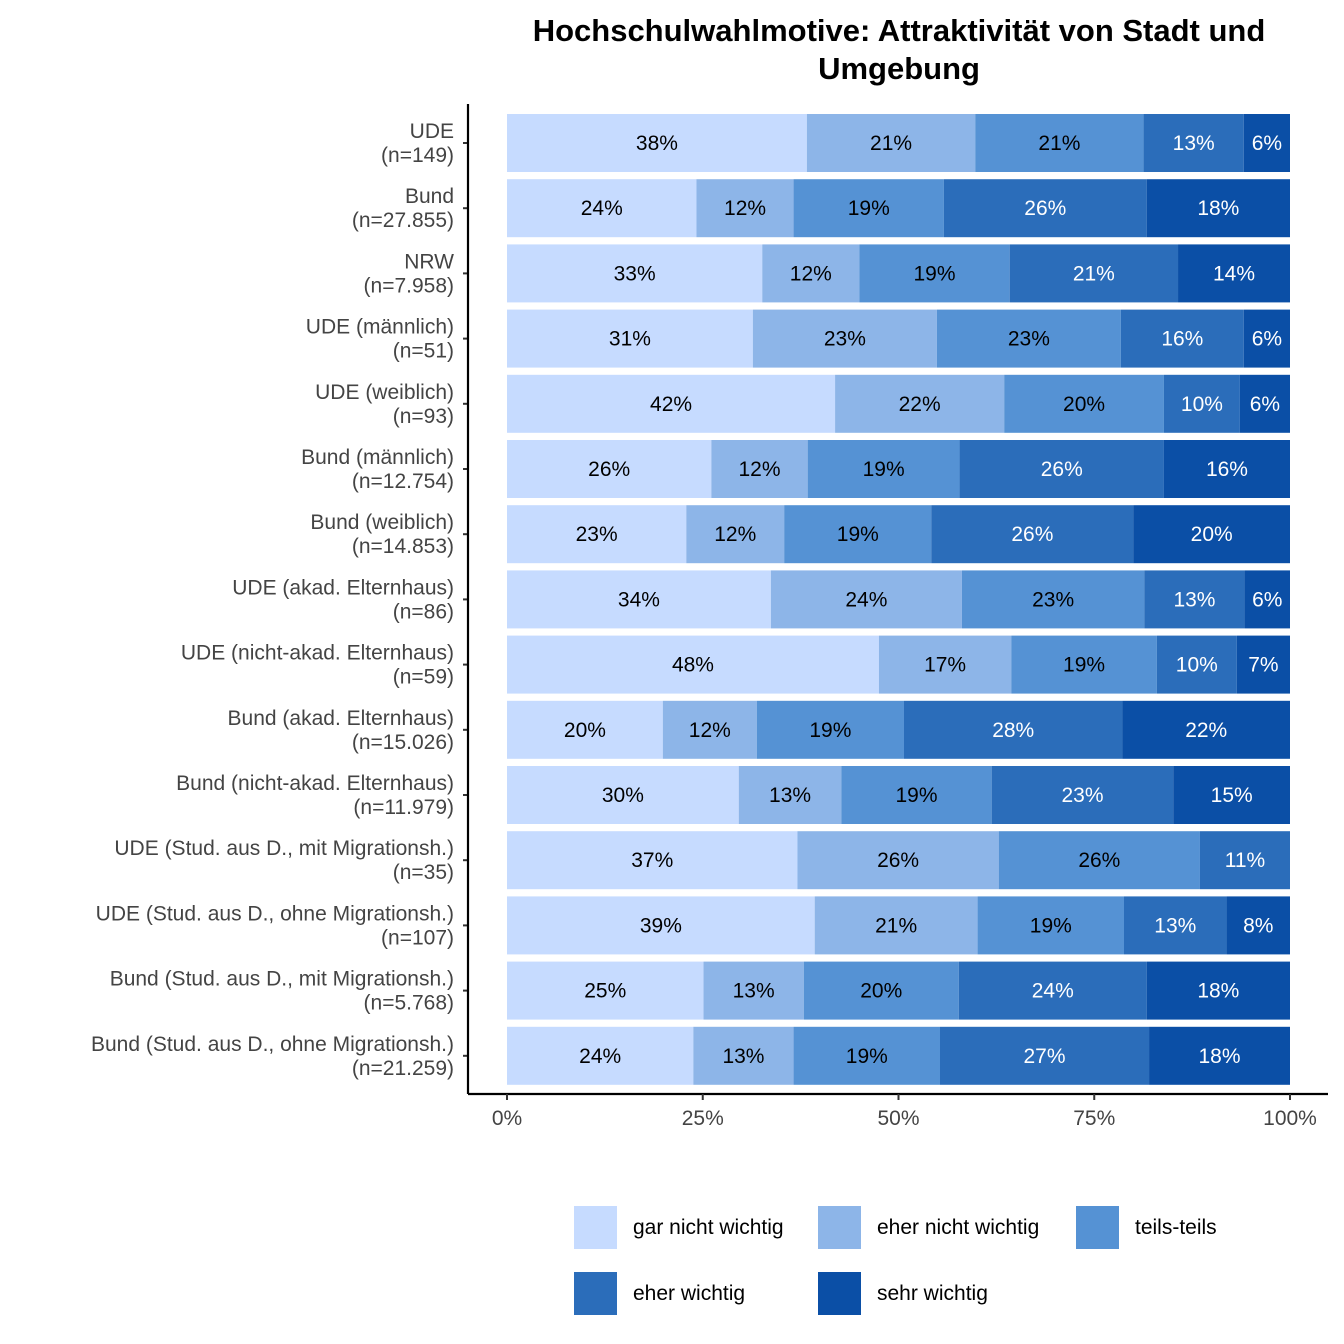 The image size is (1344, 1344). What do you see at coordinates (429, 196) in the screenshot?
I see `y-tick-label: Bund` at bounding box center [429, 196].